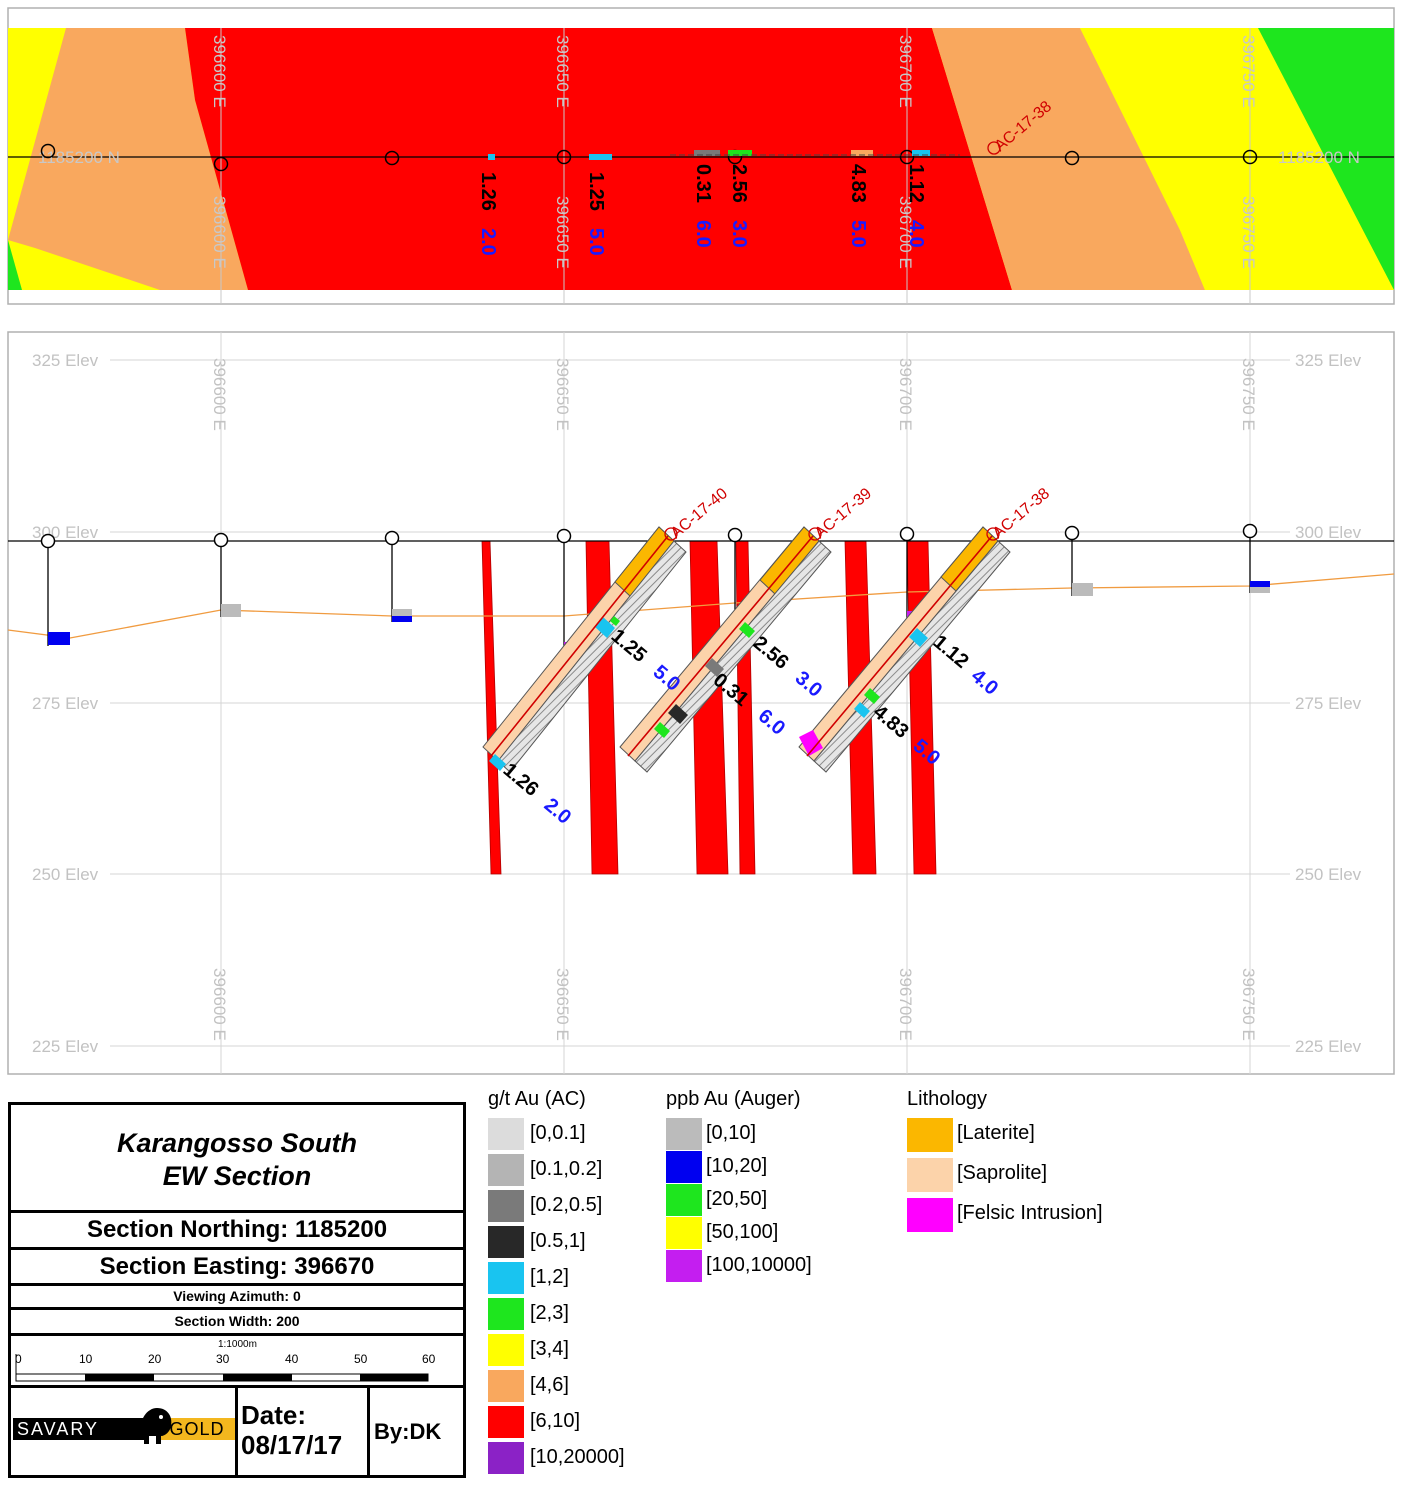 Image resolution: width=1405 pixels, height=1486 pixels. What do you see at coordinates (537, 1352) in the screenshot?
I see `legend-item: [3,4]` at bounding box center [537, 1352].